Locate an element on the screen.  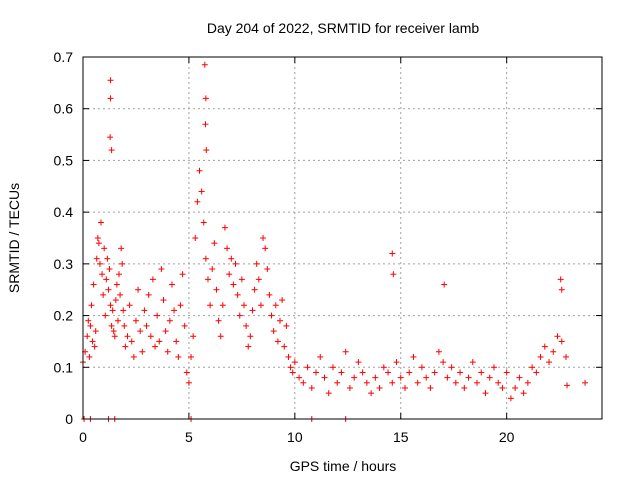
y-tick-label: 0 is located at coordinates (69, 419).